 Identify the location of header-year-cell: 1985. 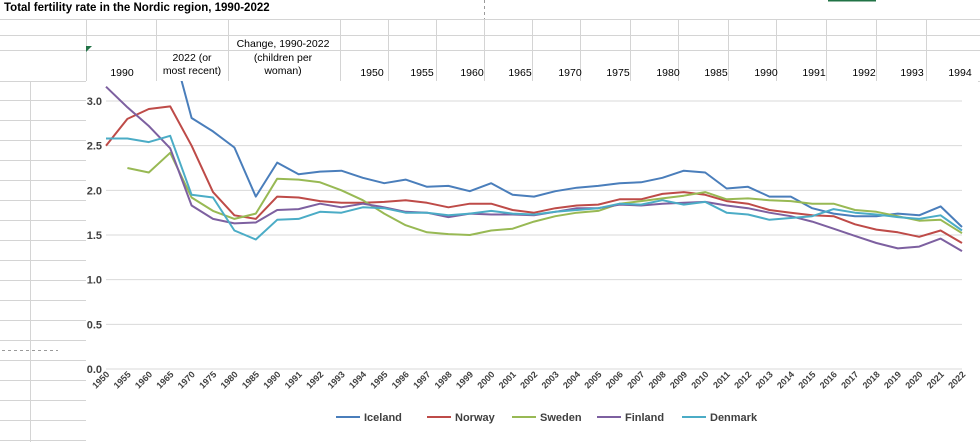
(716, 73).